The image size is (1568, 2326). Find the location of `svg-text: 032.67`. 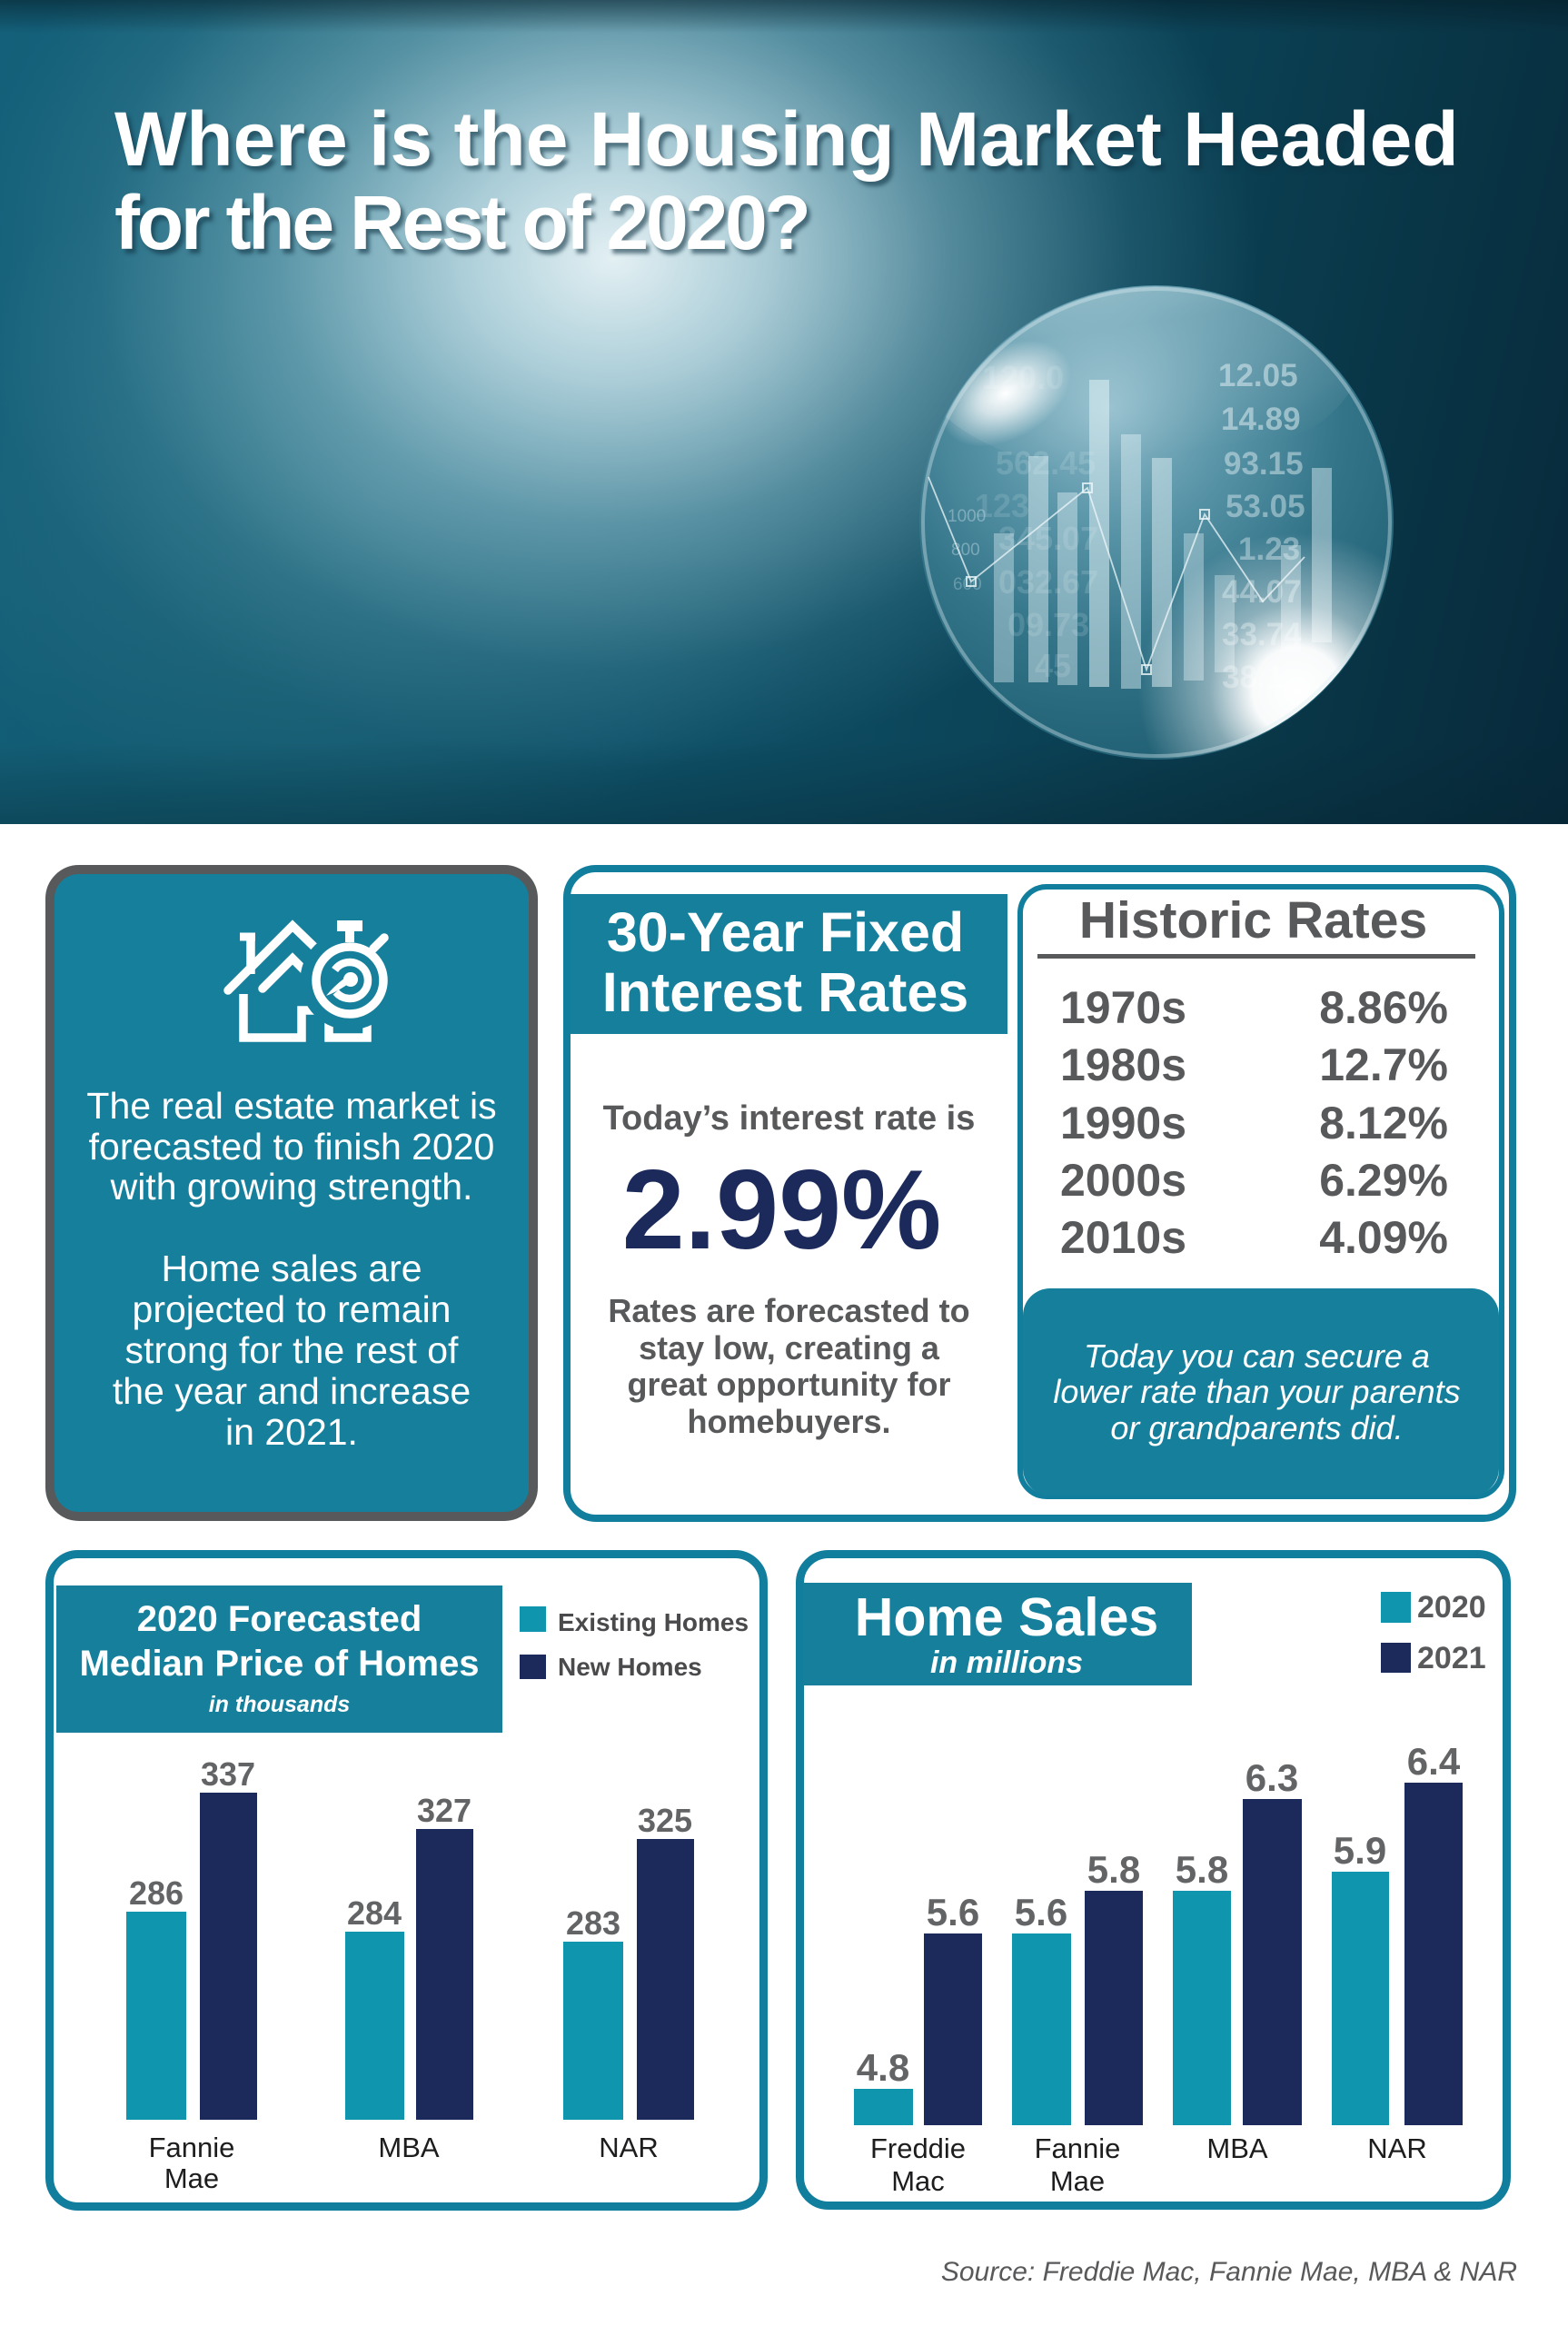

svg-text: 032.67 is located at coordinates (1048, 582).